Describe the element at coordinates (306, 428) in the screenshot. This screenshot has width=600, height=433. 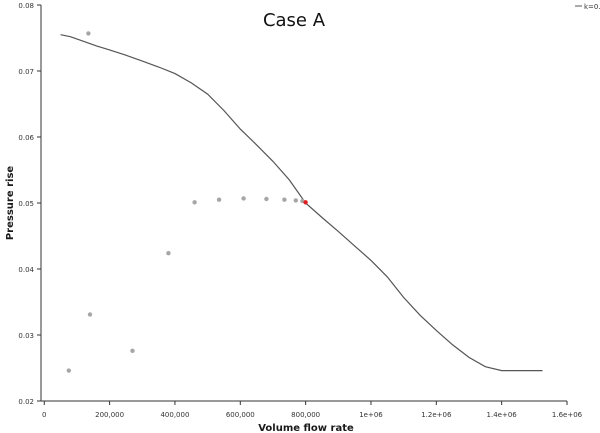
I see `x-axis-label: Volume flow rate` at that location.